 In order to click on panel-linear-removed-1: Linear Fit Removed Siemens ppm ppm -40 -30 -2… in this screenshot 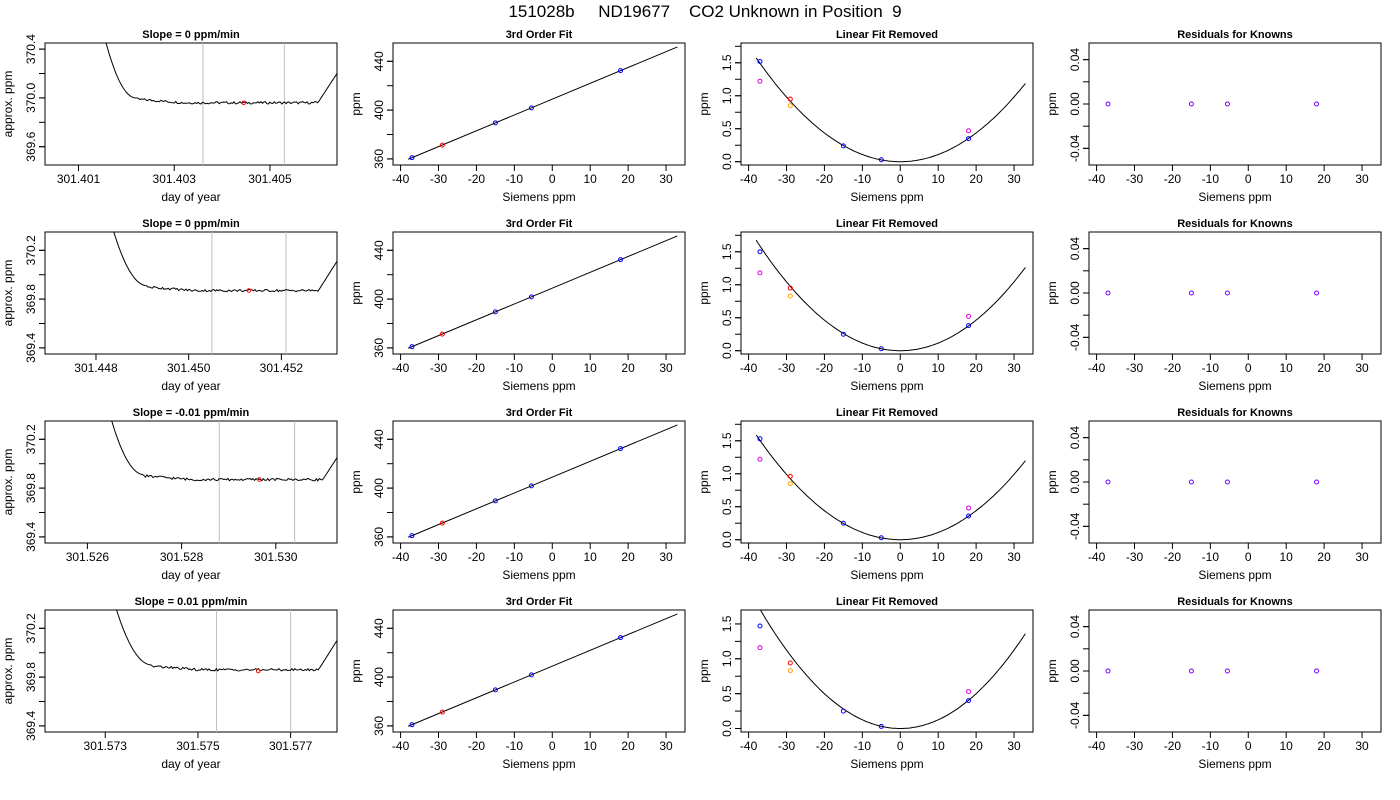, I will do `click(865, 116)`.